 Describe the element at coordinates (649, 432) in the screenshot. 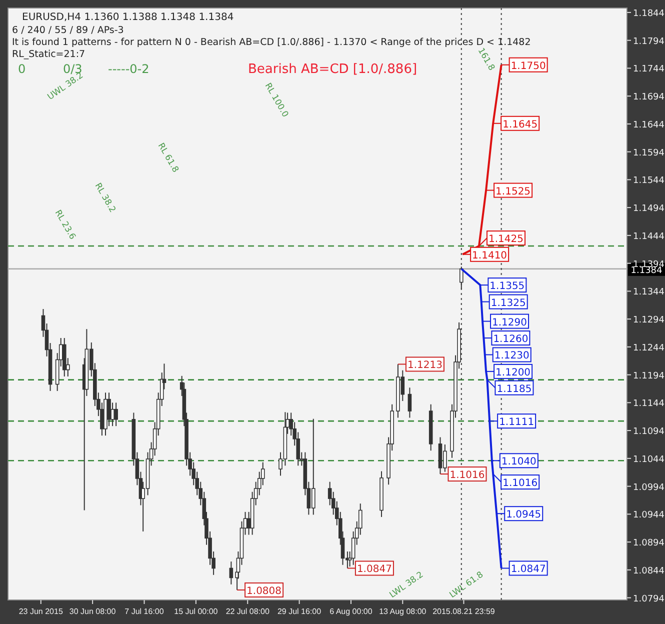

I see `y-tick-label: 1.1094` at that location.